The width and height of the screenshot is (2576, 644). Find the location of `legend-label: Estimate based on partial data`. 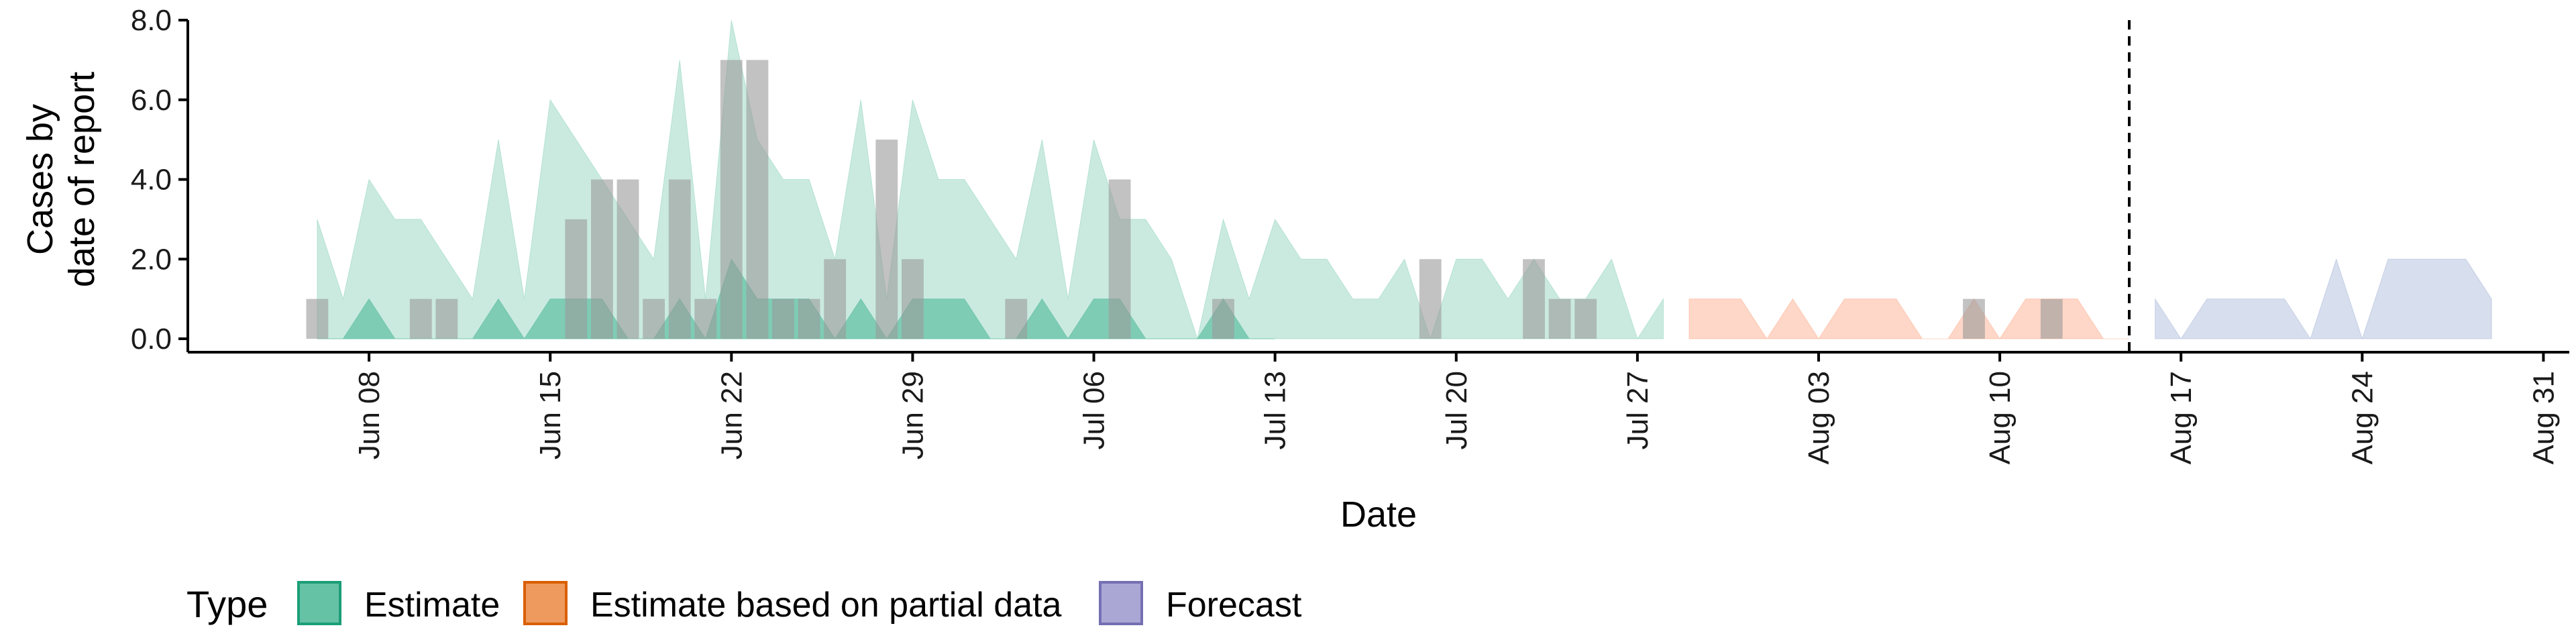

legend-label: Estimate based on partial data is located at coordinates (826, 605).